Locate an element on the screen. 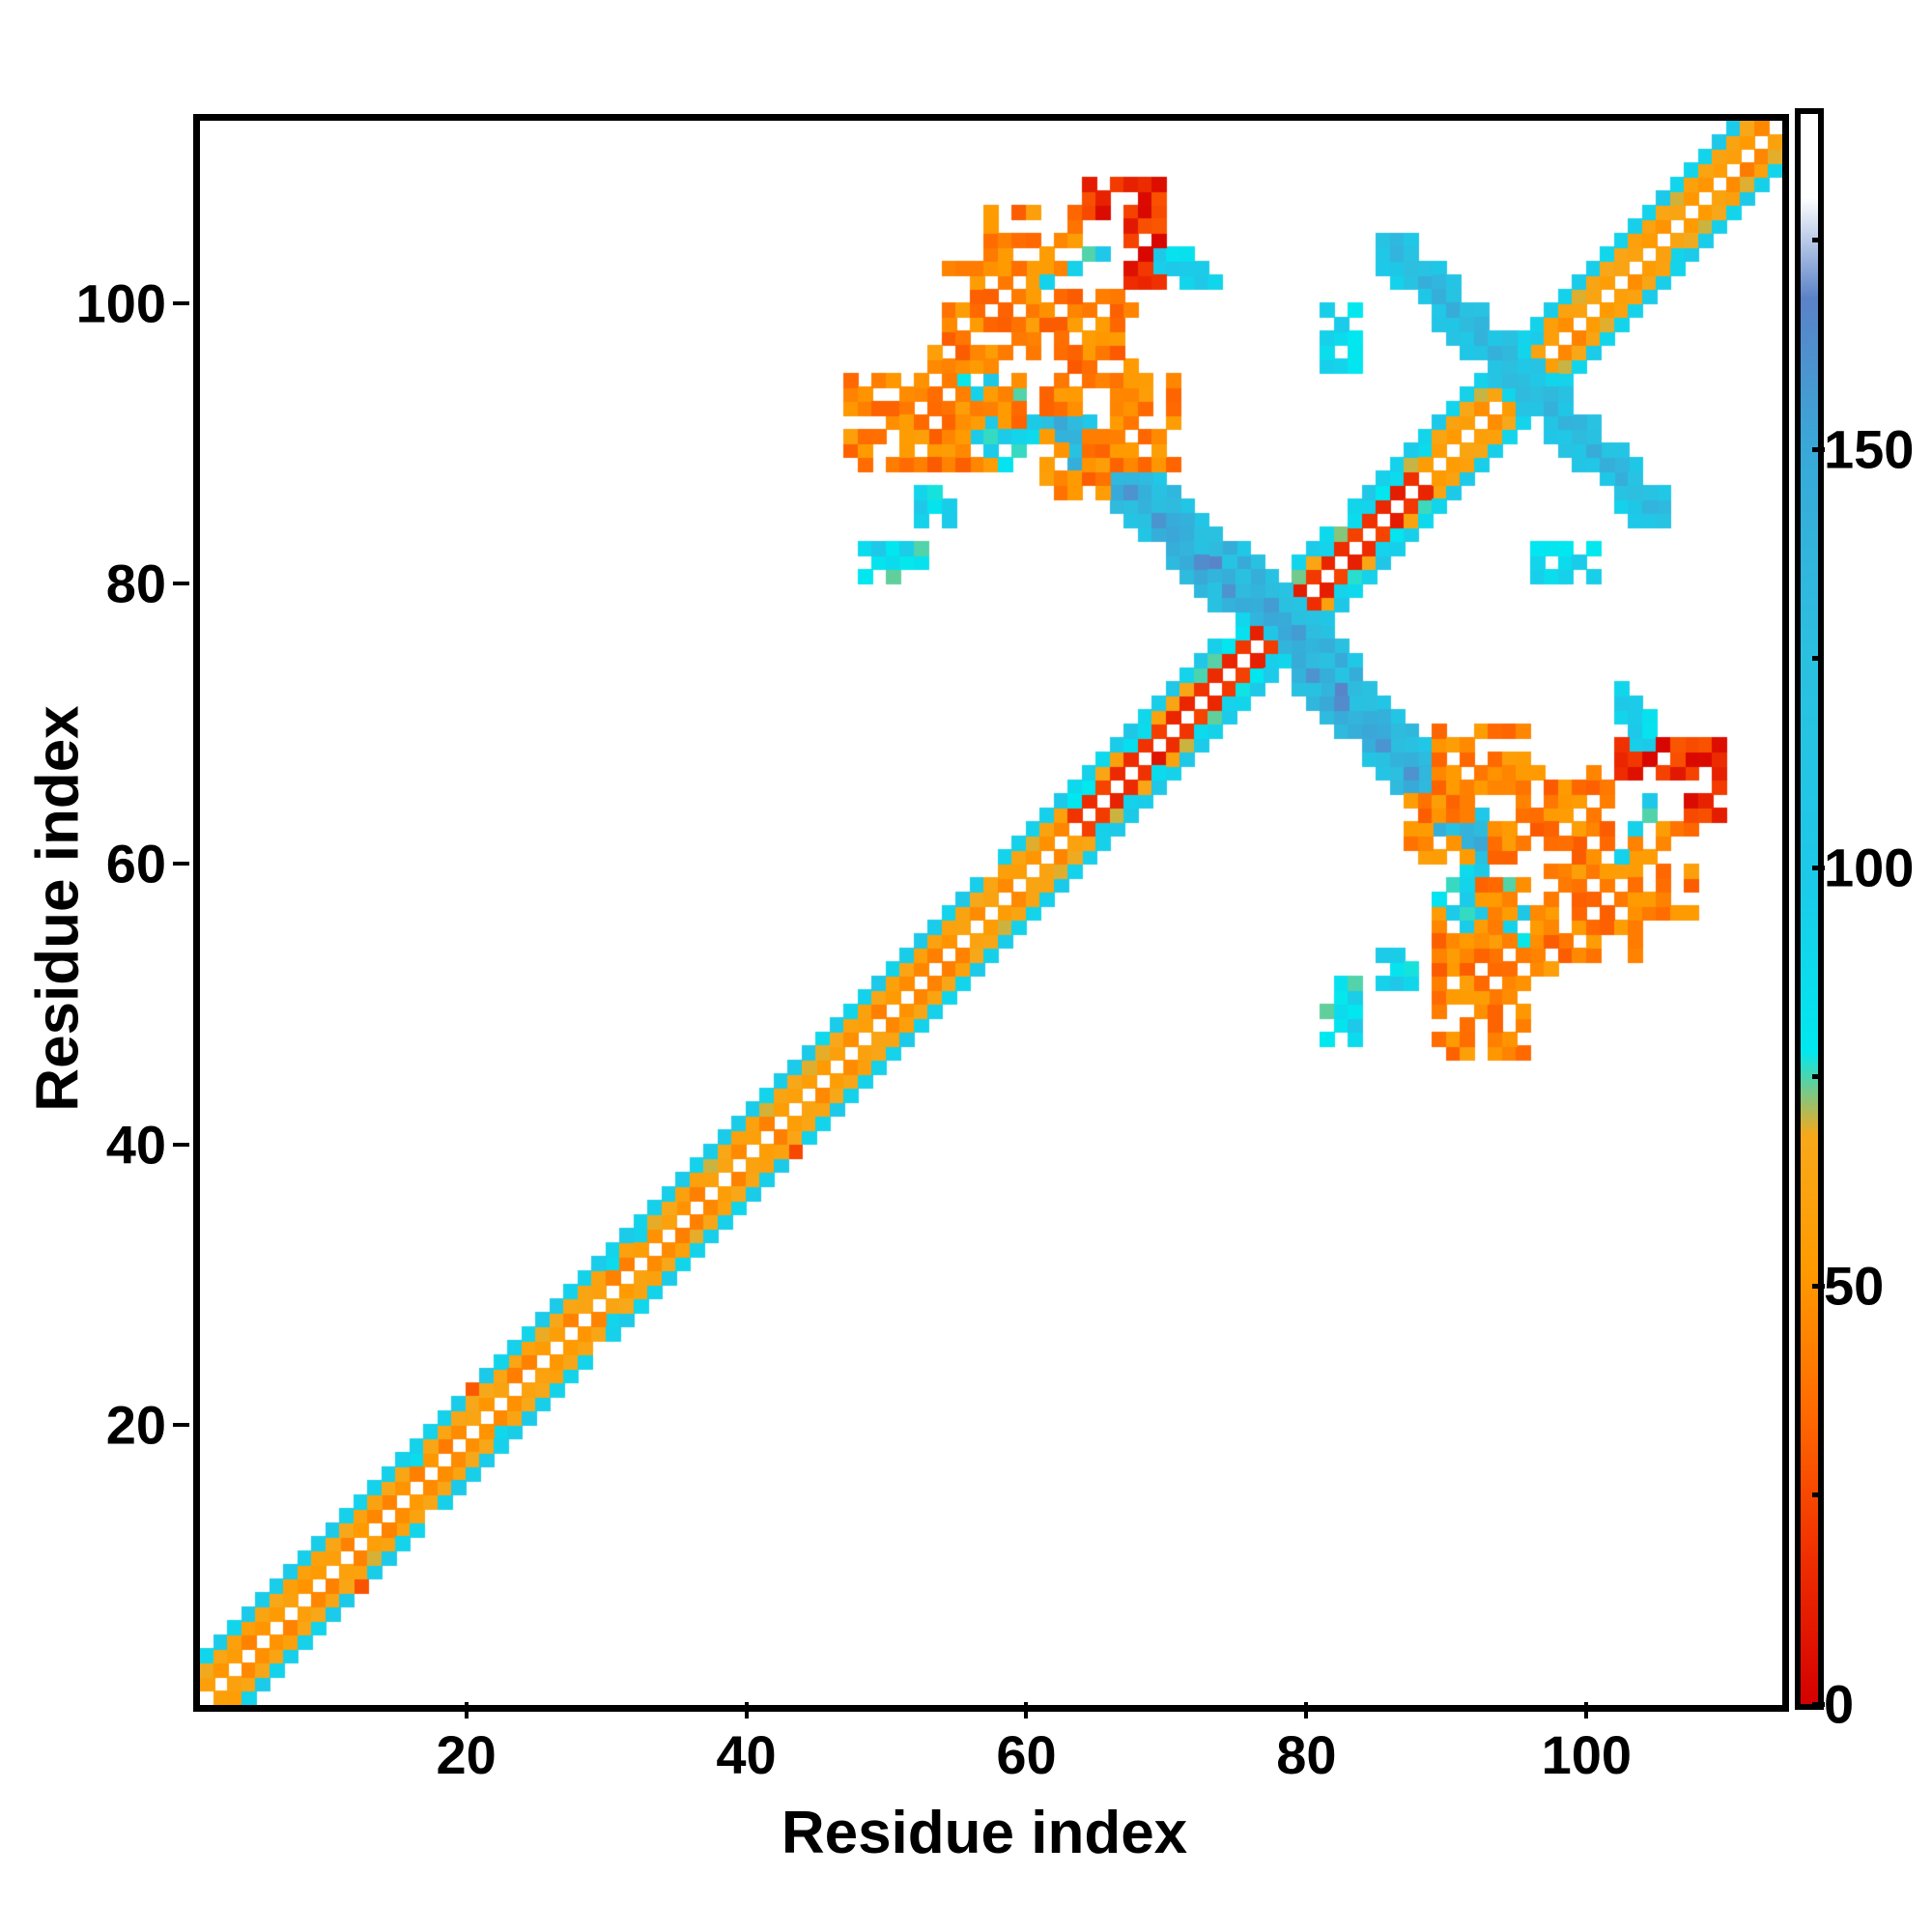 This screenshot has height=1932, width=1932. y-ticklabel-60: 60 is located at coordinates (135, 864).